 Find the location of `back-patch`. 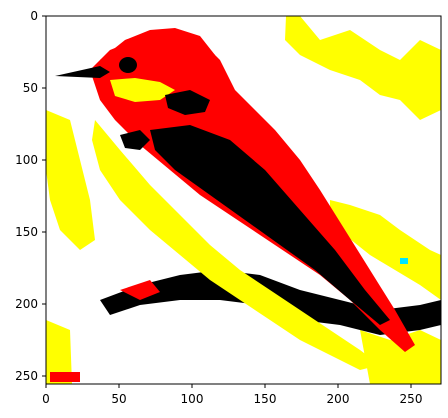

back-patch is located at coordinates (187, 102).